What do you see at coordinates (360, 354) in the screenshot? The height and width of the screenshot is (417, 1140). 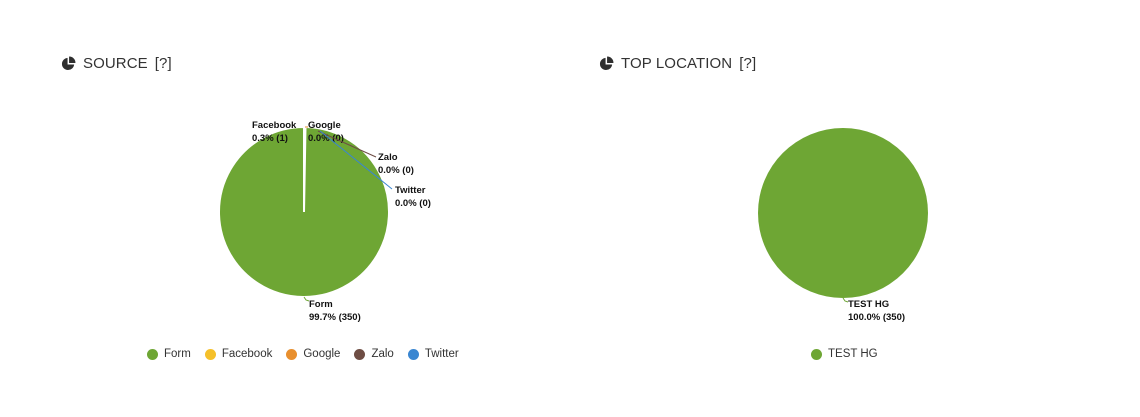 I see `source-legend-marker-zalo` at bounding box center [360, 354].